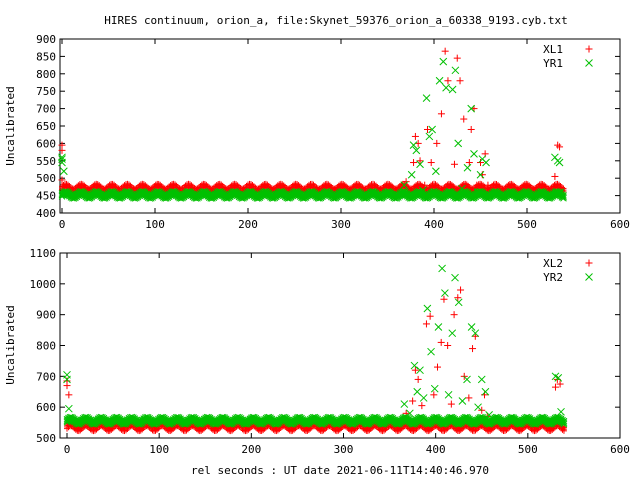  What do you see at coordinates (553, 49) in the screenshot?
I see `legend-label-xl1: XL1` at bounding box center [553, 49].